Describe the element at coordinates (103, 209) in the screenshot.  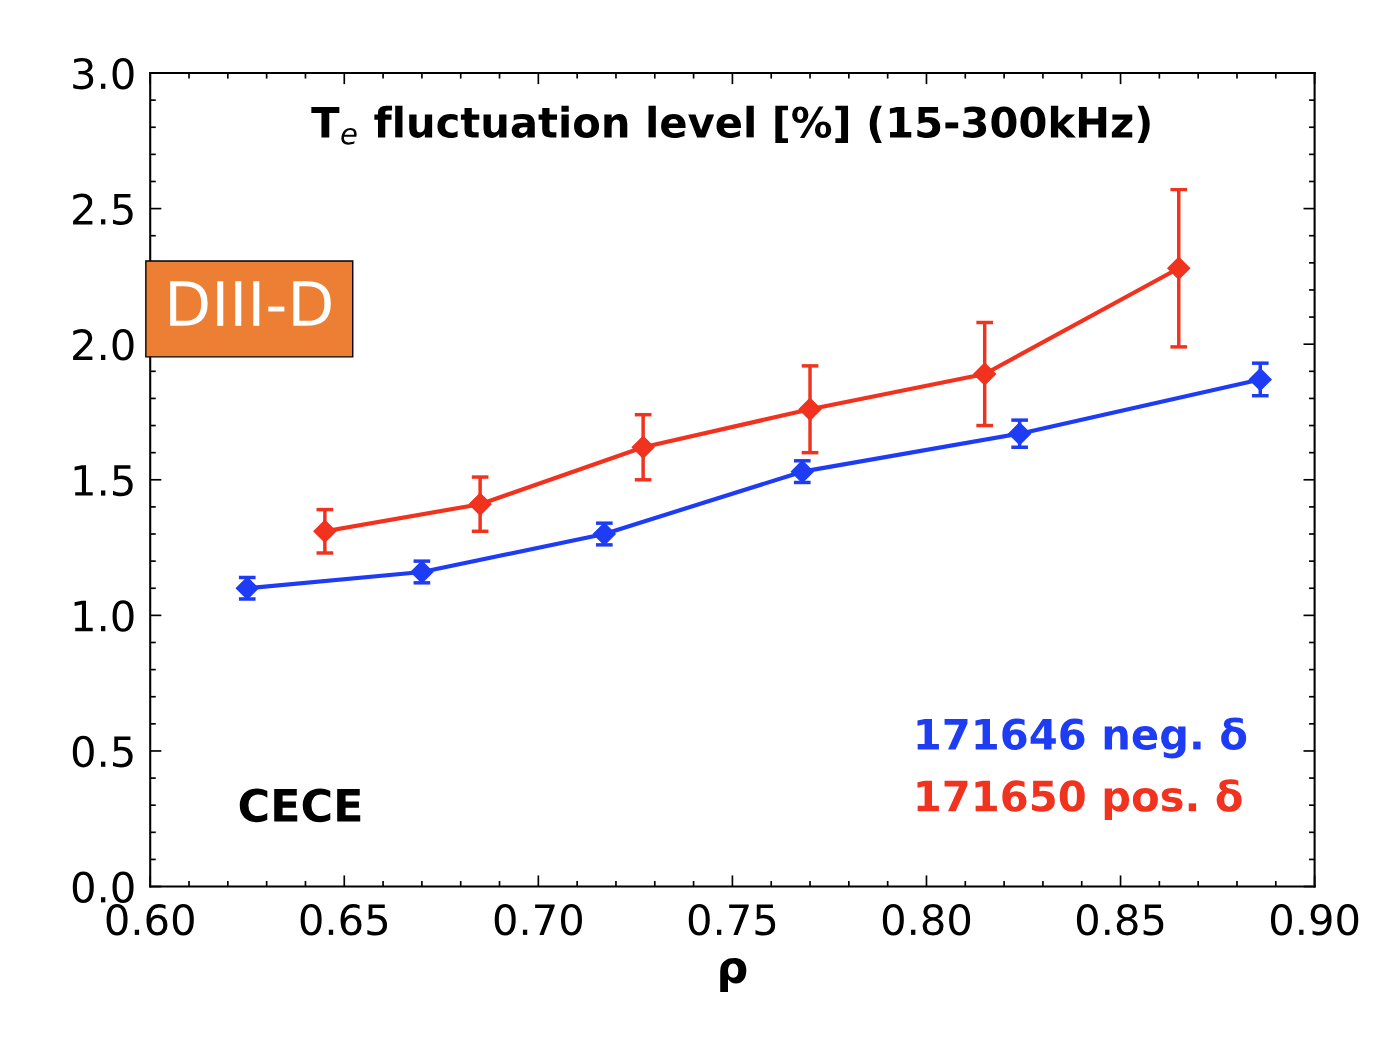
I see `y-tick-label: 2.5` at that location.